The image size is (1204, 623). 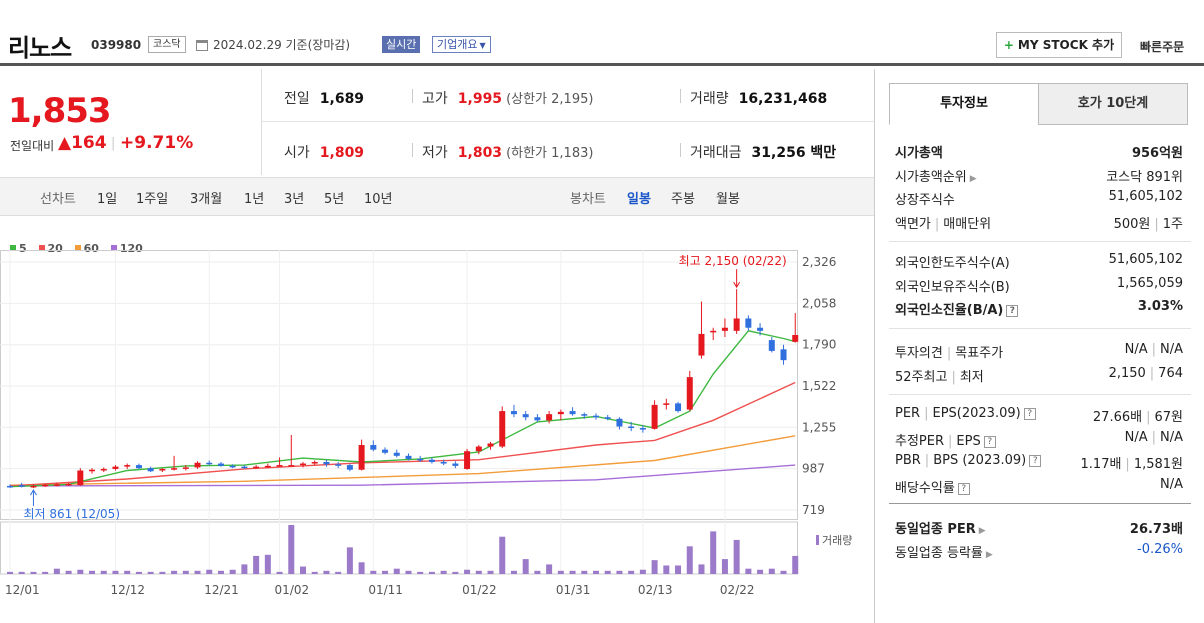 I want to click on up-triangle-icon: ▲, so click(x=65, y=143).